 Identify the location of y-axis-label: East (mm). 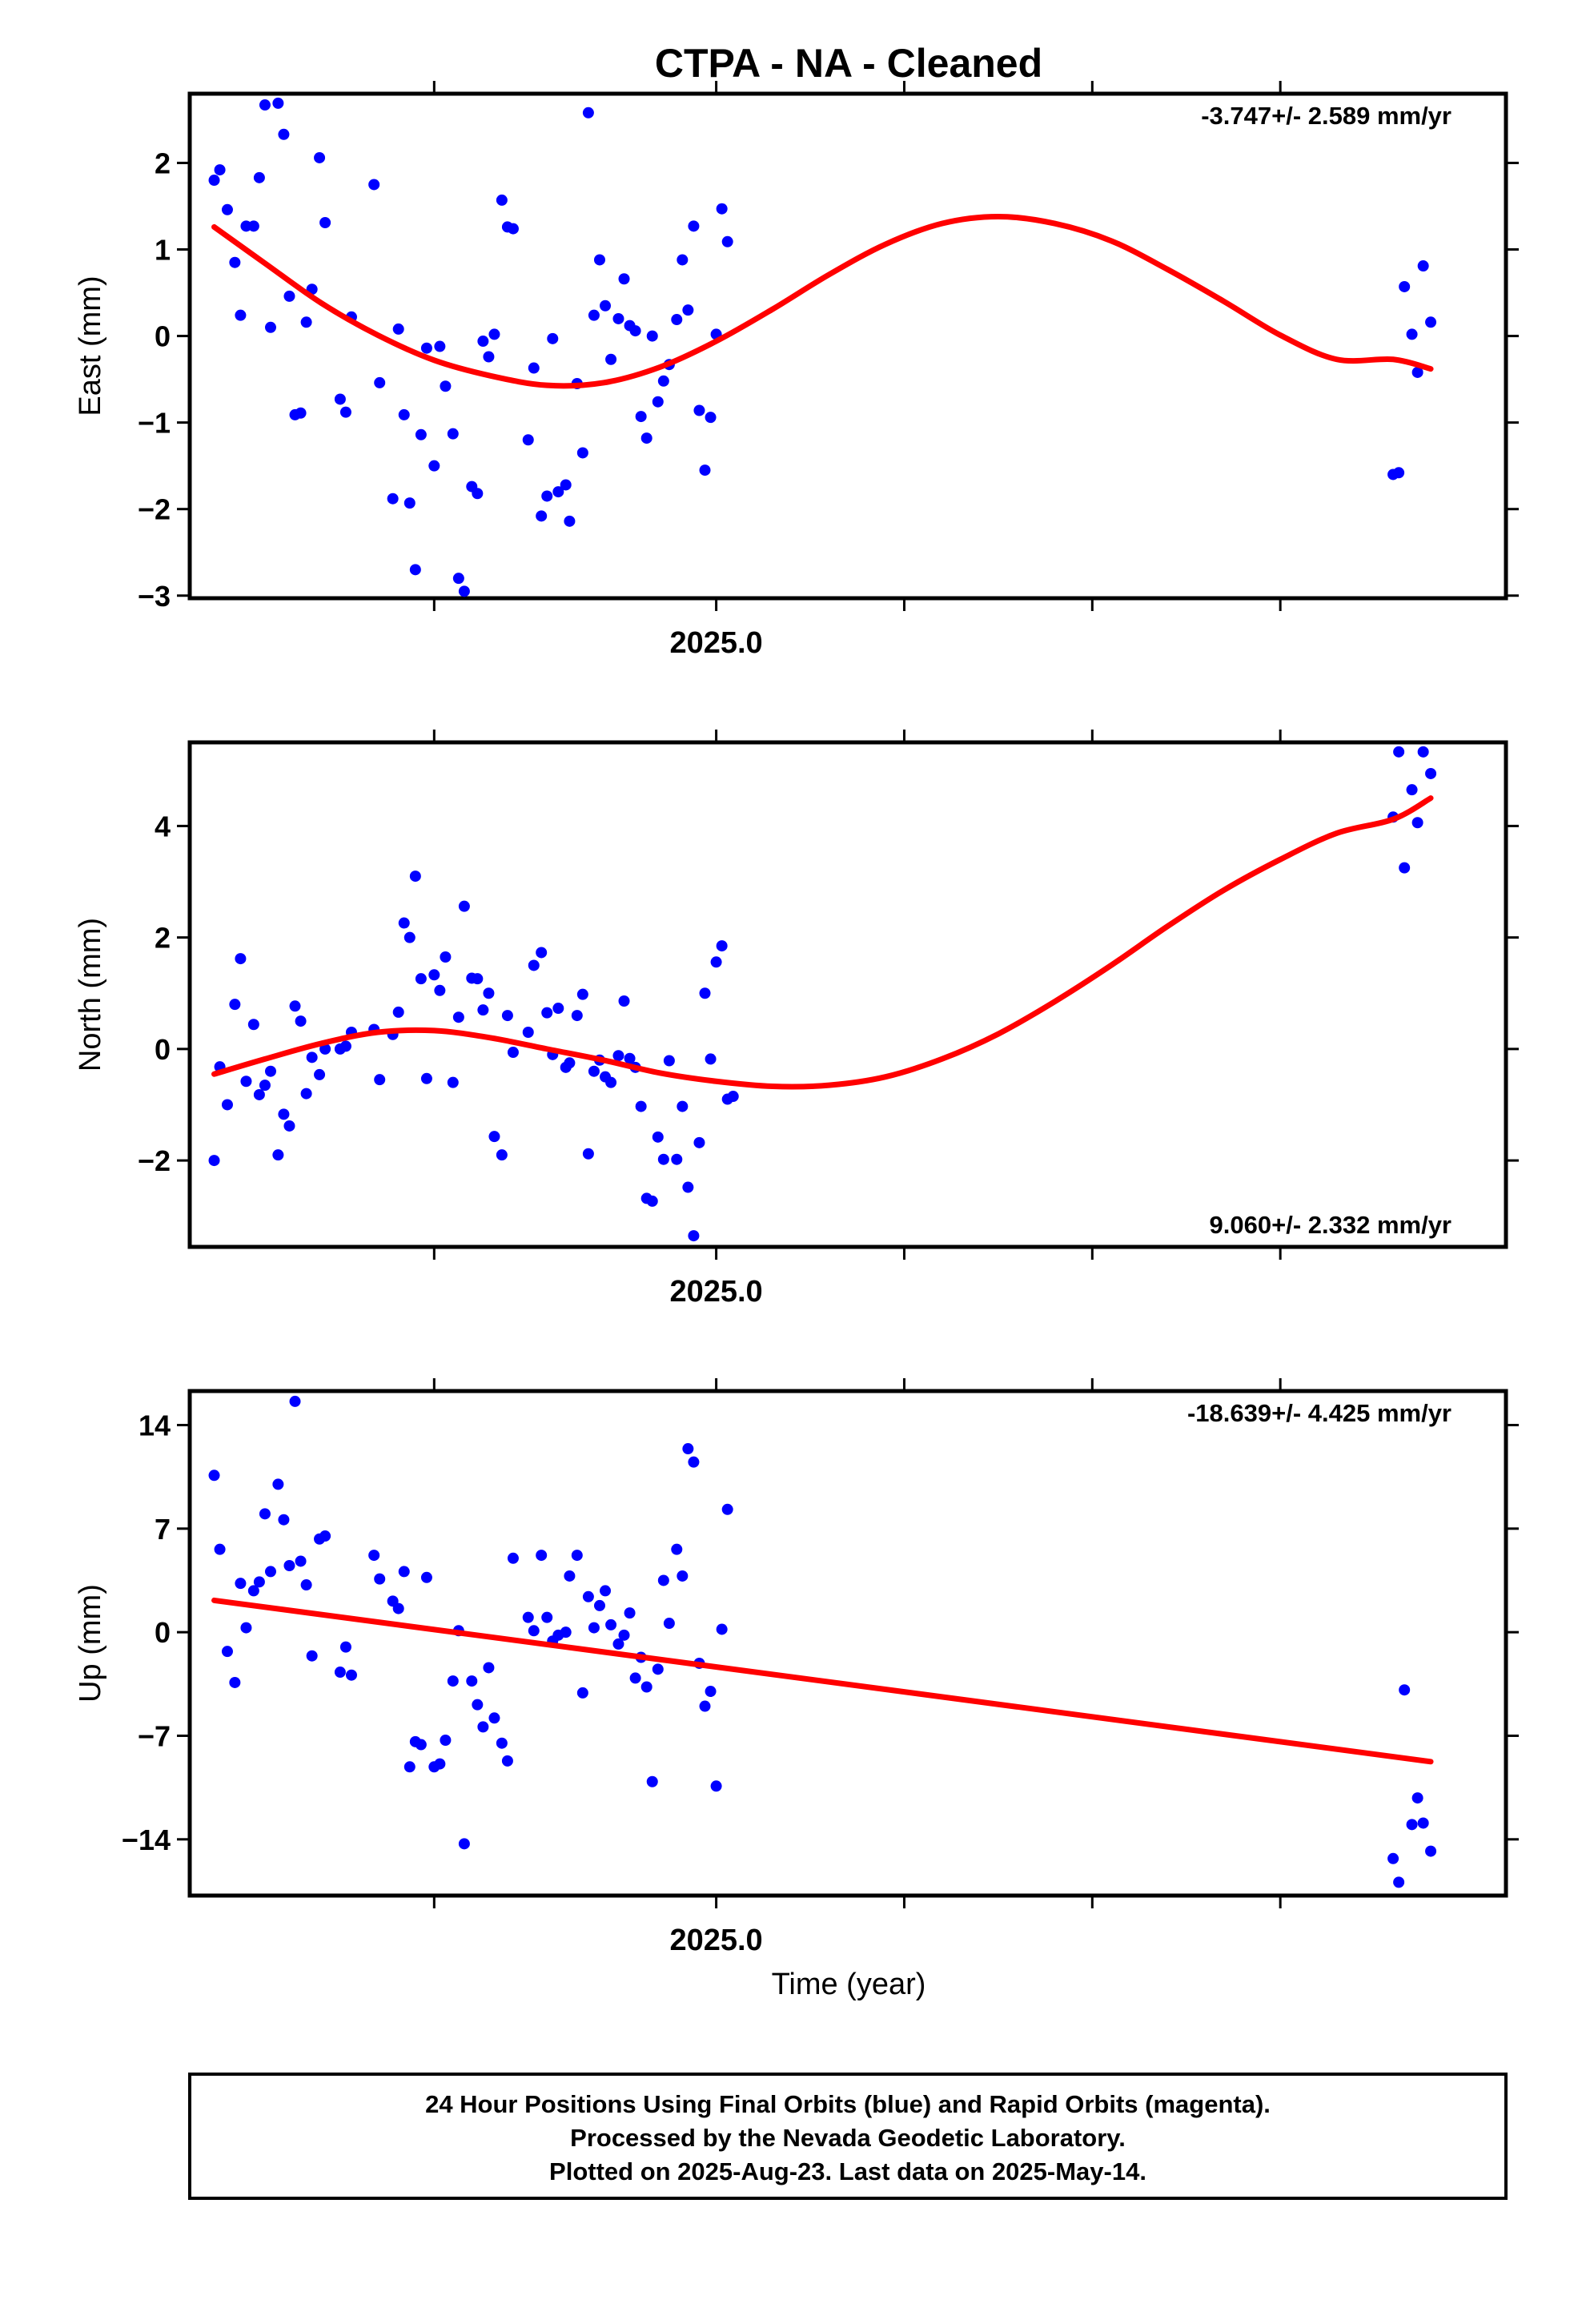
(91, 345).